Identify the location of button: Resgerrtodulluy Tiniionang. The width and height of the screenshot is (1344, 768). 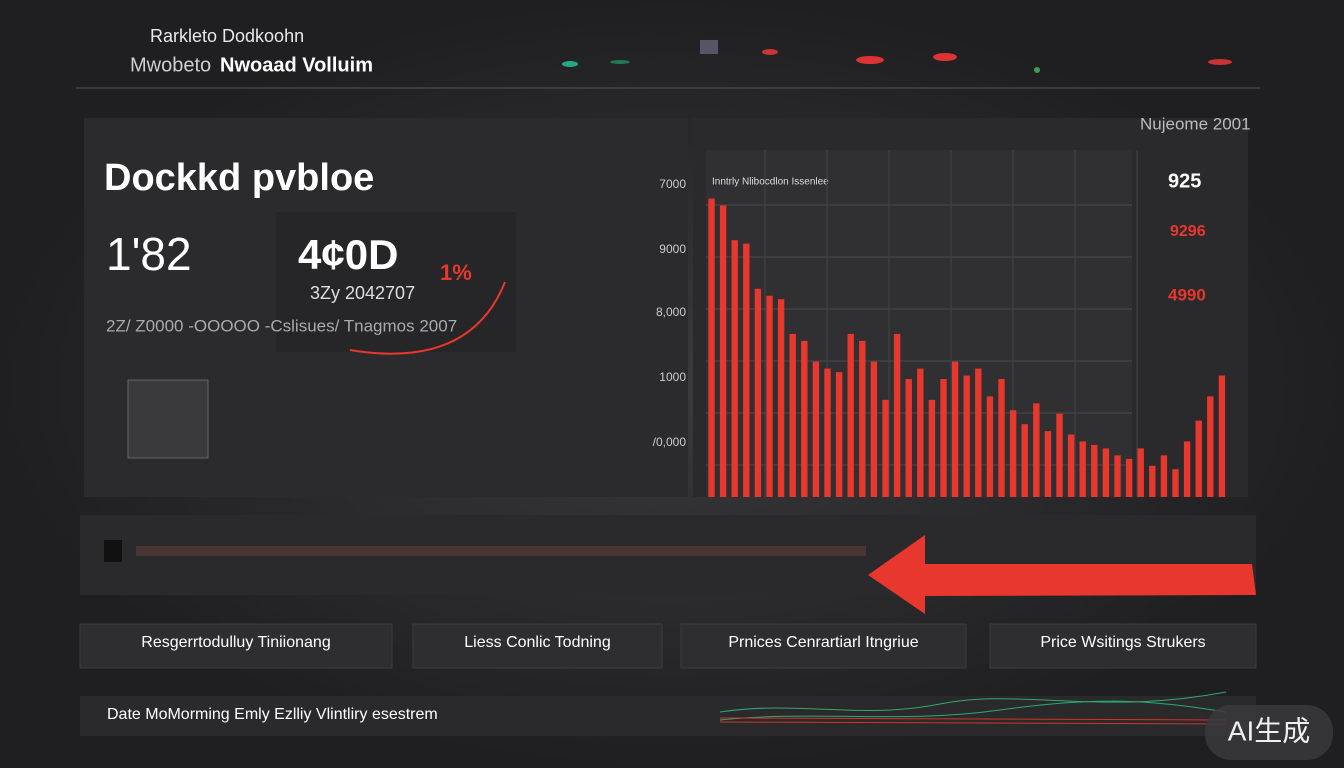
(236, 646).